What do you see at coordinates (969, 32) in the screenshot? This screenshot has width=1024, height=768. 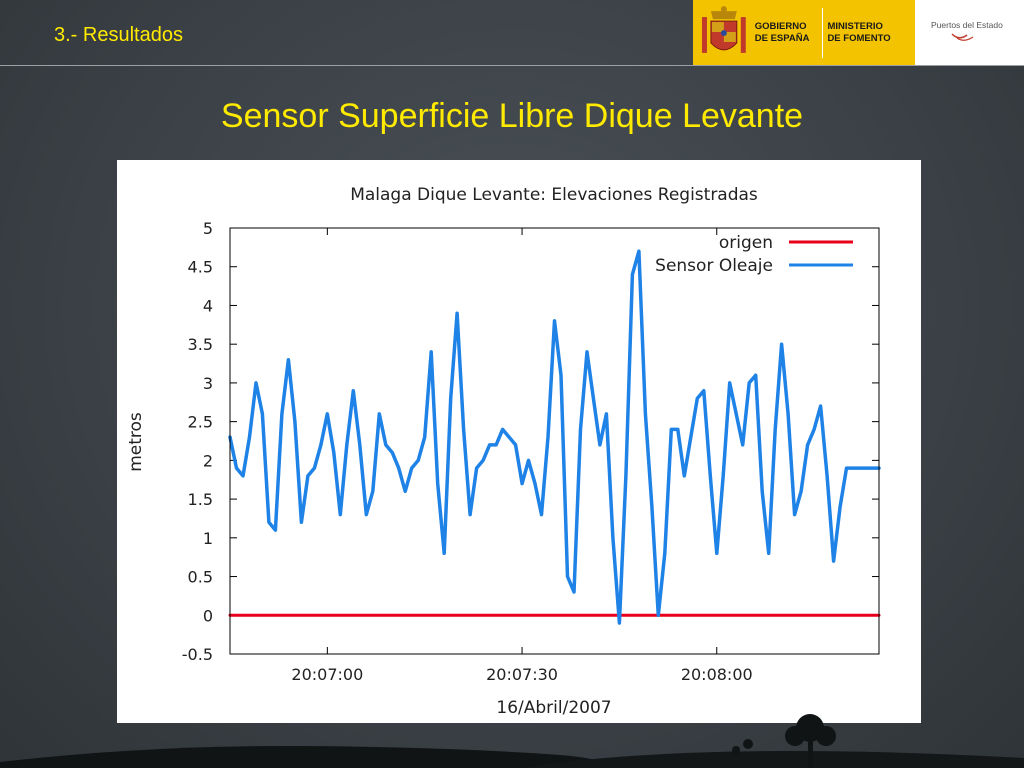 I see `puertos-logo: Puertos del Estado` at bounding box center [969, 32].